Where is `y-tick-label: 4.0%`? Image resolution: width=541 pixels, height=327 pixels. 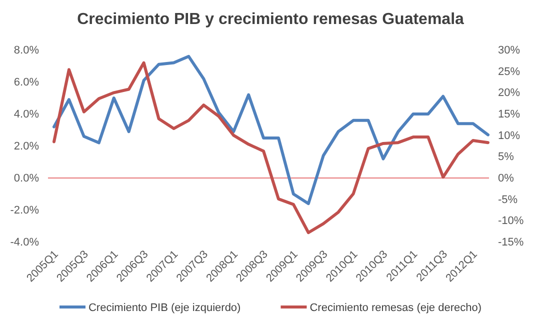
y-tick-label: 4.0% is located at coordinates (27, 114).